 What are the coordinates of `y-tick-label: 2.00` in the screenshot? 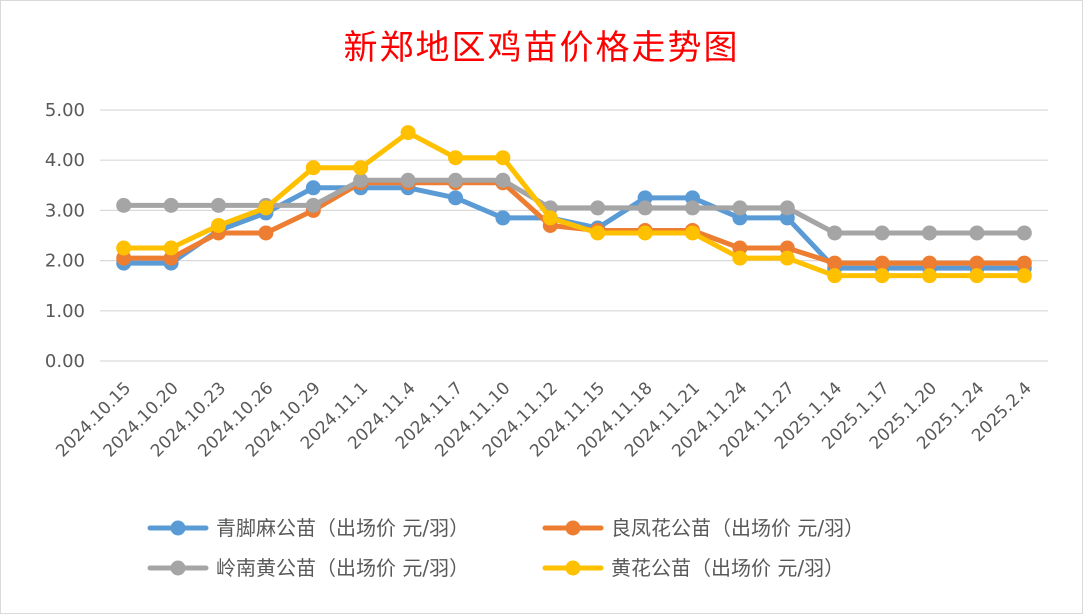 It's located at (65, 261).